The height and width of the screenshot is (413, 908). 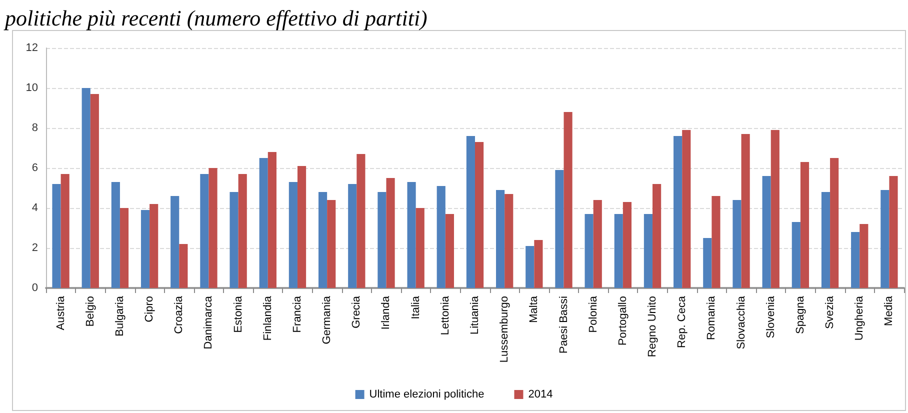 I want to click on x-tick-label: Regno Unito, so click(x=652, y=327).